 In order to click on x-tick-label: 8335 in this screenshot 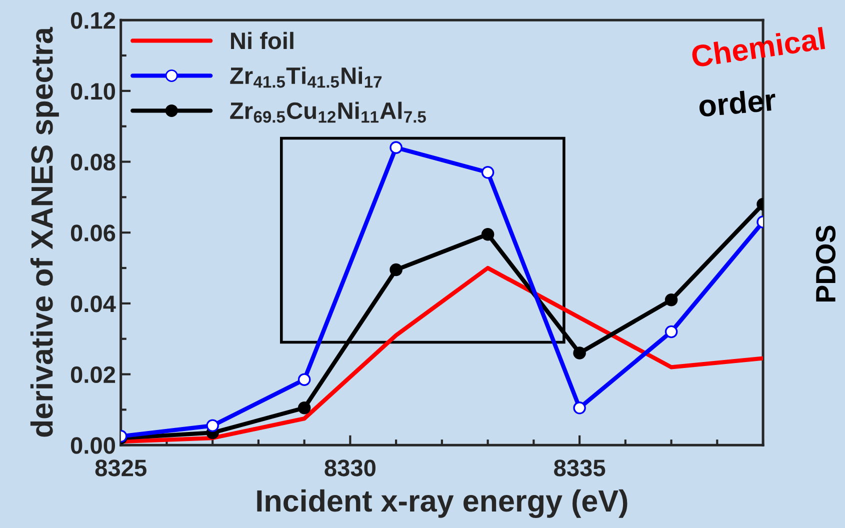, I will do `click(580, 468)`.